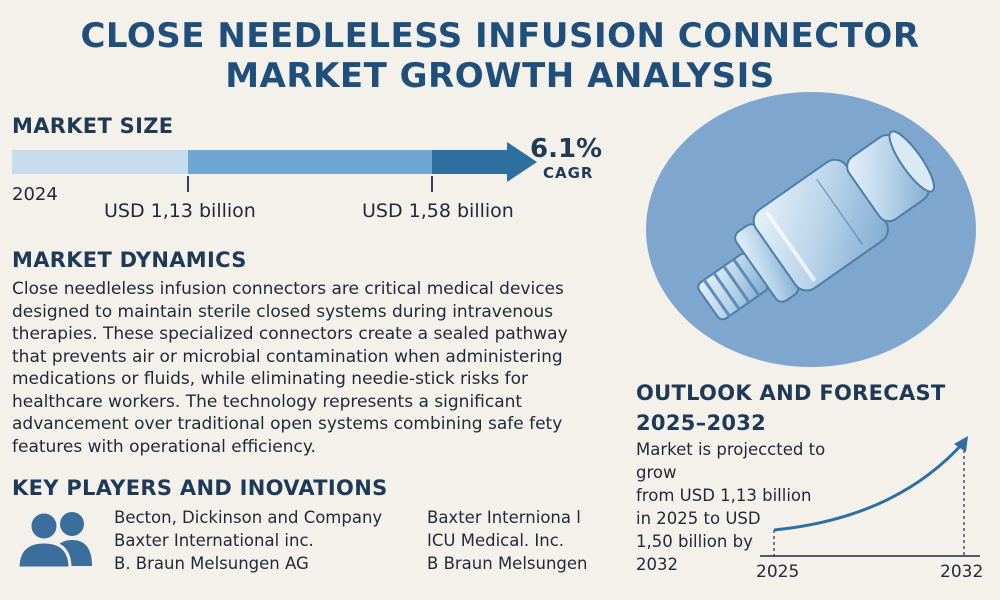 The image size is (1000, 600). Describe the element at coordinates (93, 126) in the screenshot. I see `market-size-heading: MARKET SIZE` at that location.